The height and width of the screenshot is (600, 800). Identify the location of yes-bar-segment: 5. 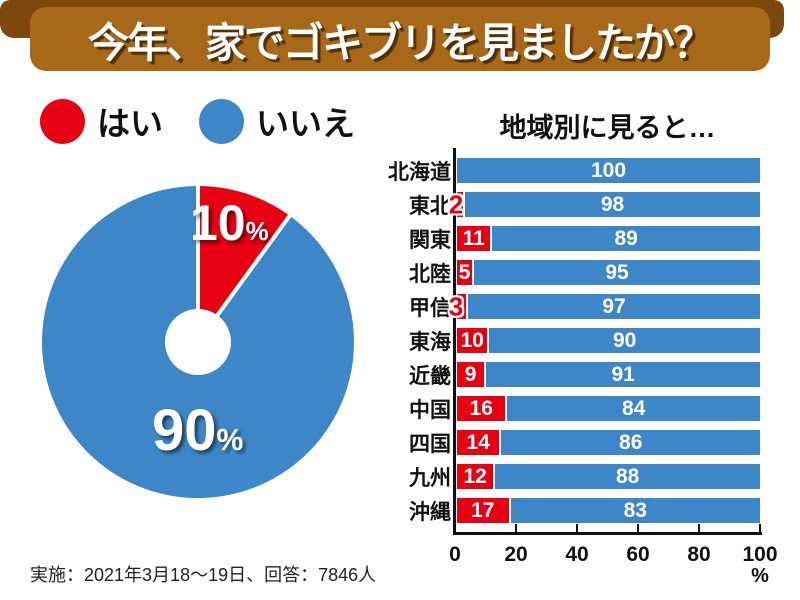
(465, 272).